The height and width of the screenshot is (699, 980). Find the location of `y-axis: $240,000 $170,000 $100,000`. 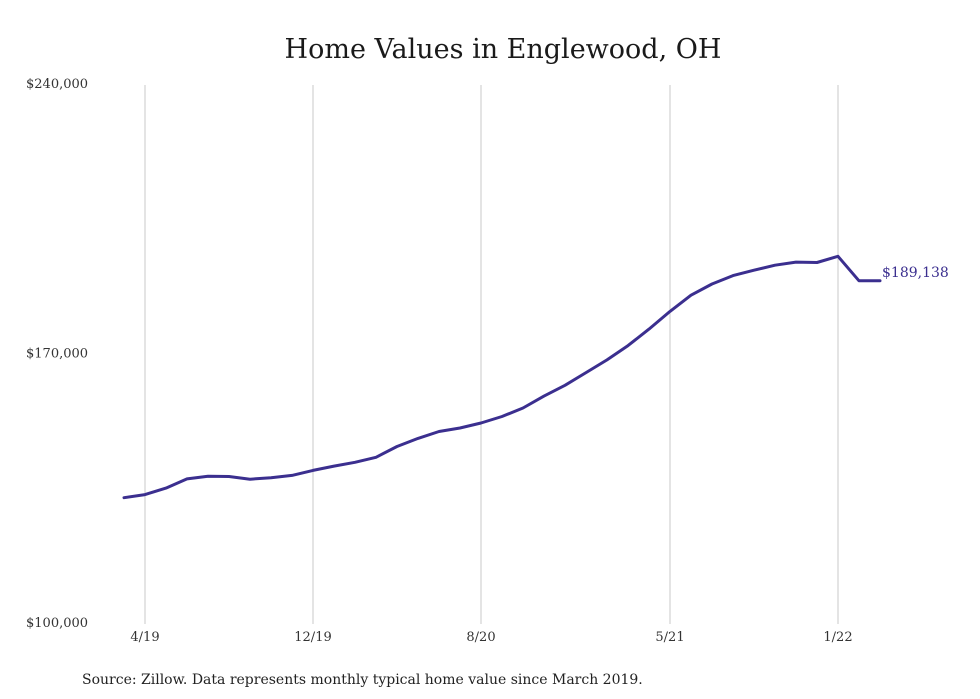

y-axis: $240,000 $170,000 $100,000 is located at coordinates (57, 354).